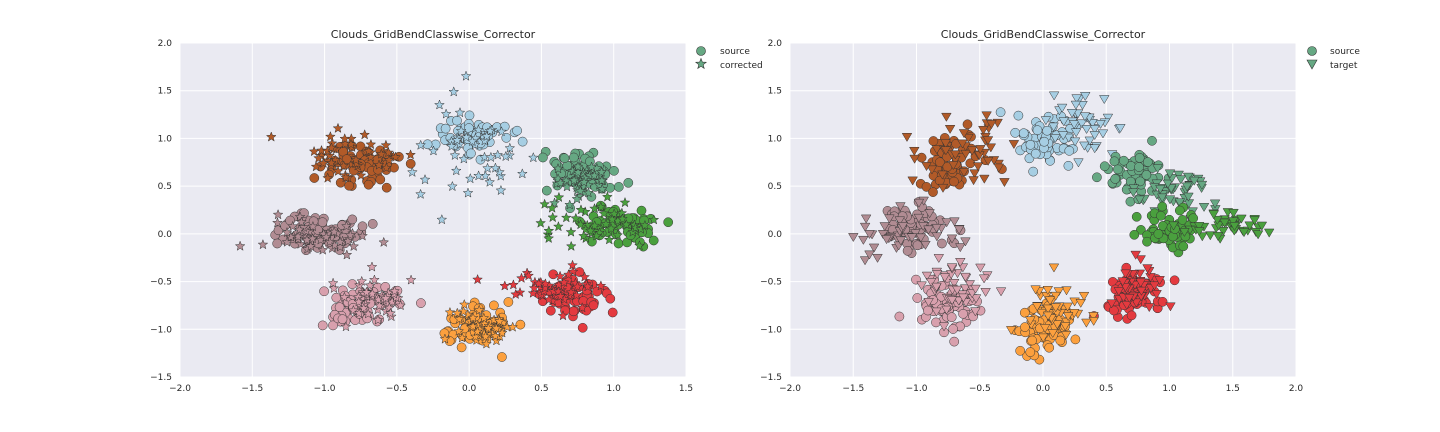 The height and width of the screenshot is (432, 1440). I want to click on left-x-tick-label: 0.0, so click(469, 389).